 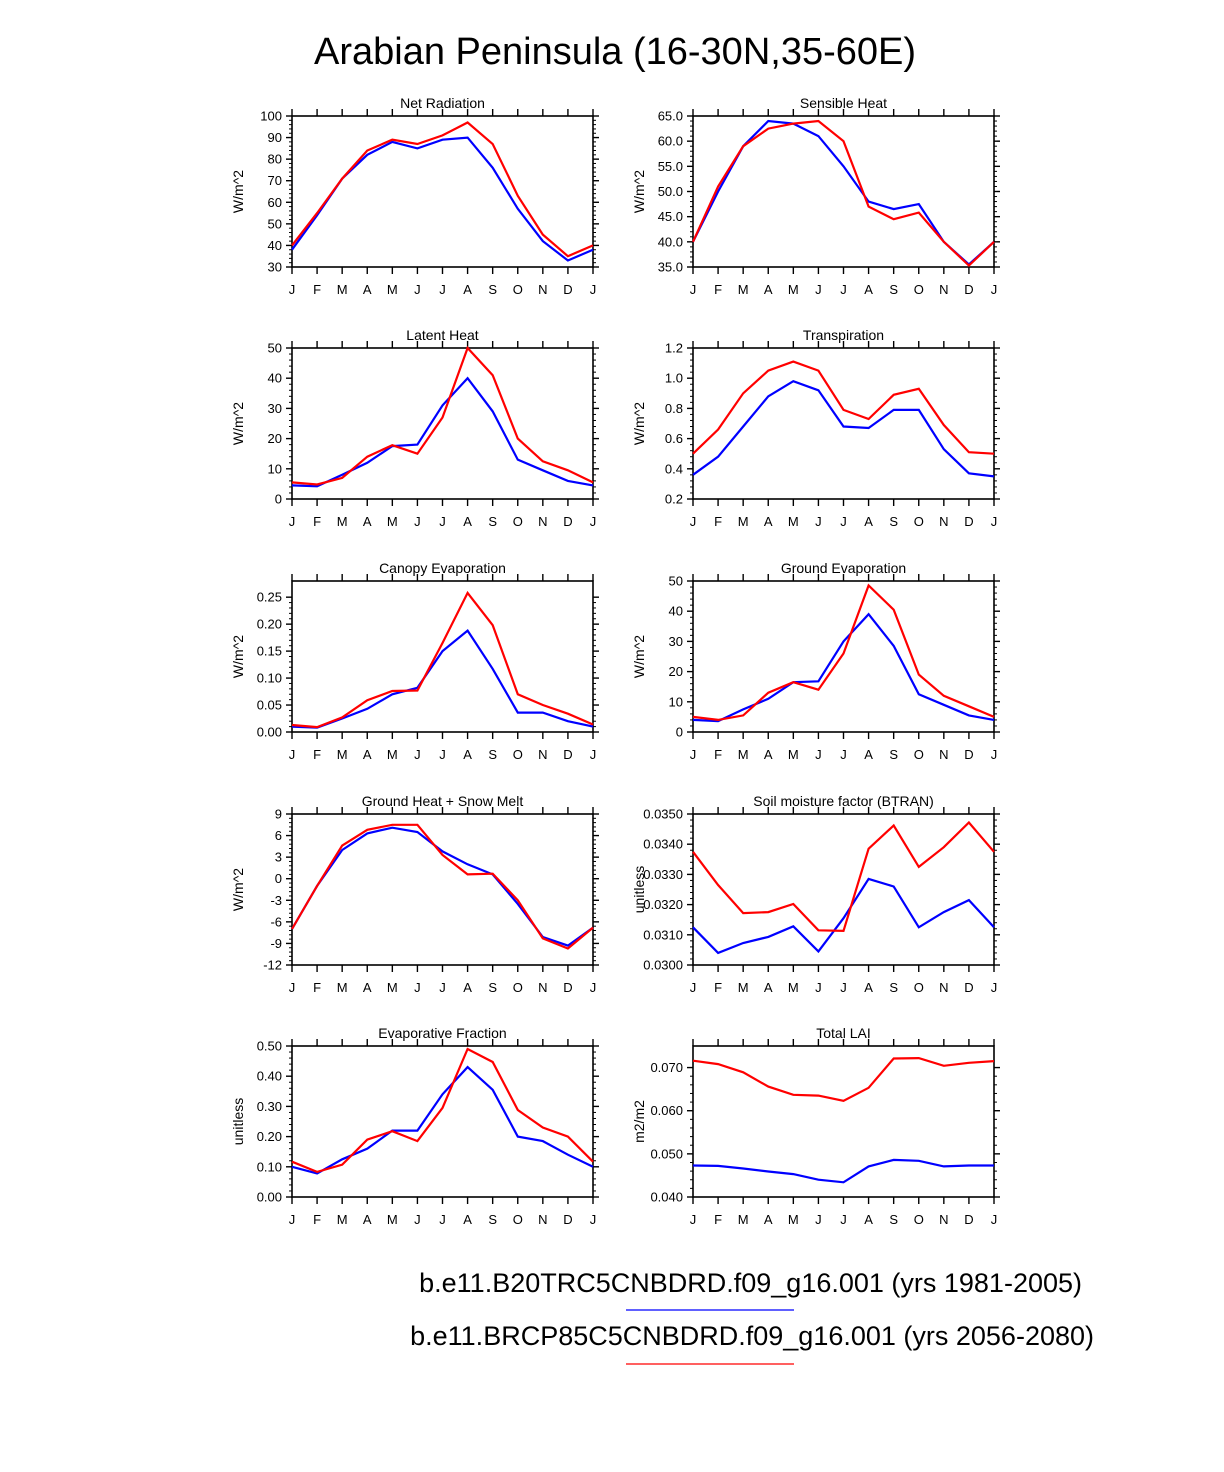 I want to click on y-tick-label: 0.0350, so click(x=663, y=814).